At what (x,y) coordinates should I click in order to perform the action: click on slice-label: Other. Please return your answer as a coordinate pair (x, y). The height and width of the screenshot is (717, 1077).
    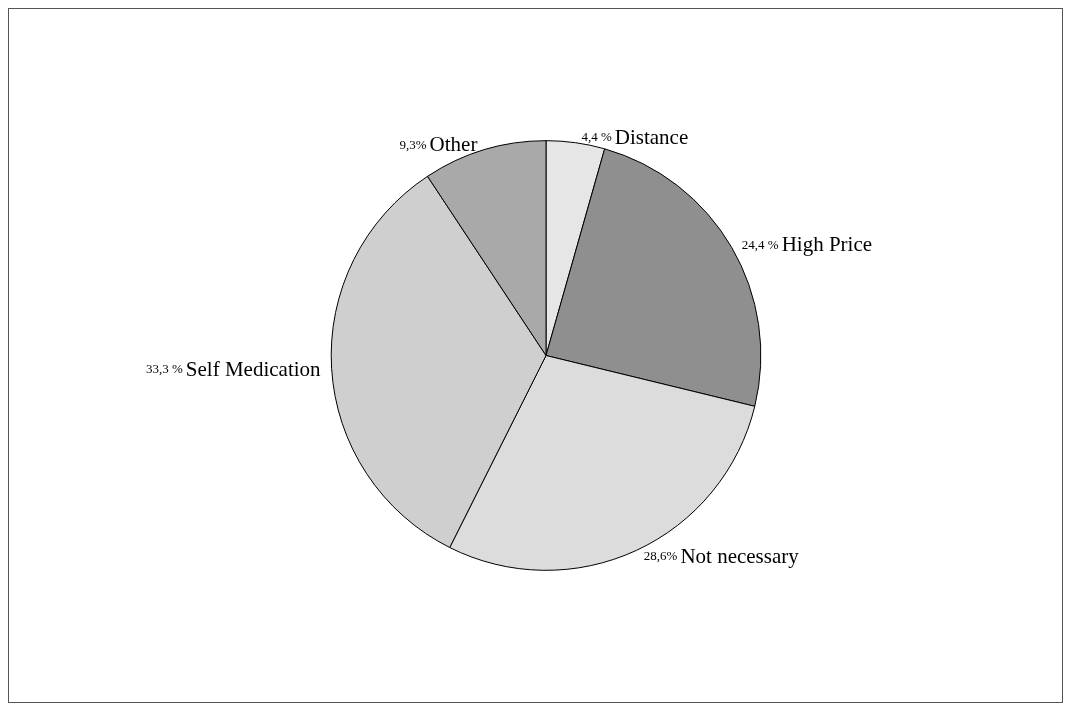
    Looking at the image, I should click on (453, 144).